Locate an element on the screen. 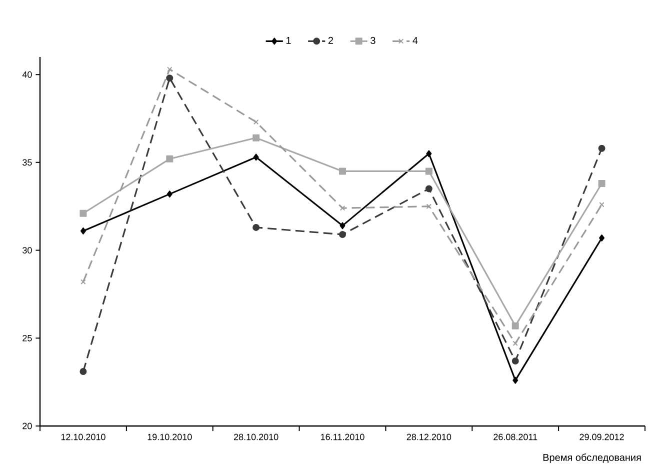  x-tick-label: 28.12.2010 is located at coordinates (429, 437).